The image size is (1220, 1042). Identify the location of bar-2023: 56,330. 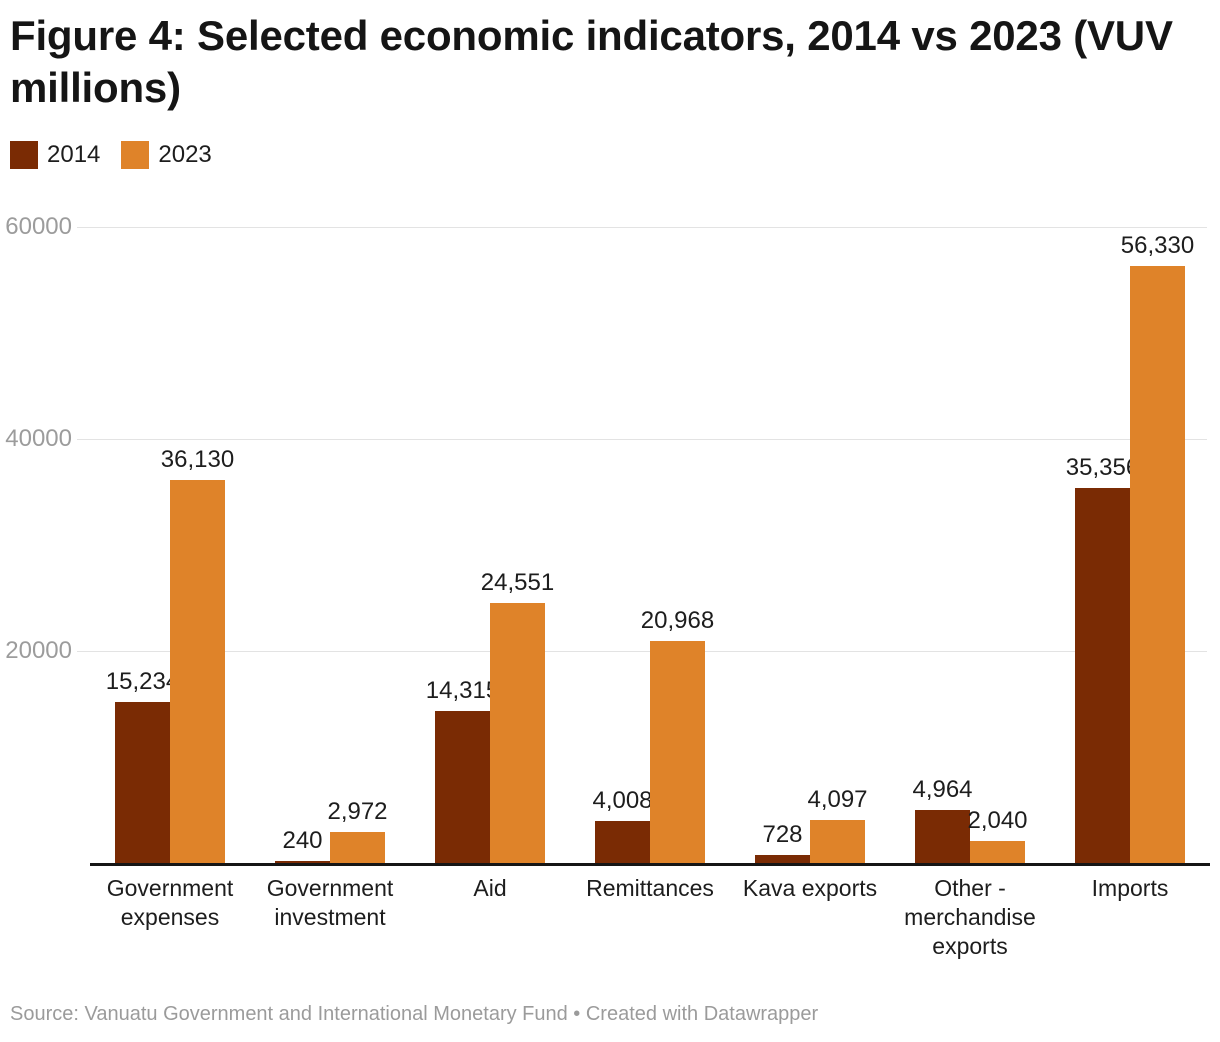
(1157, 547).